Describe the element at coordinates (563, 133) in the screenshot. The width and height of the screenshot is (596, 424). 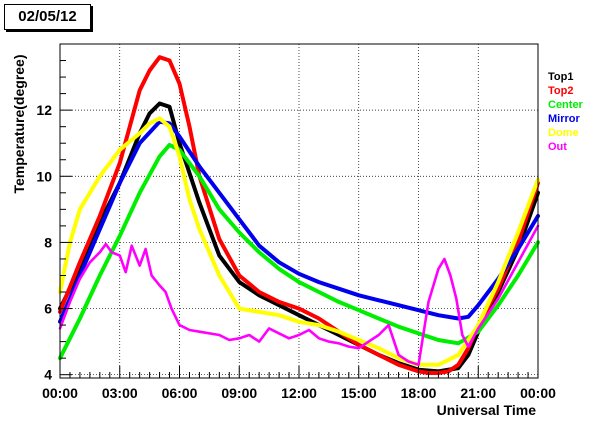
I see `legend-entry-dome: Dome` at that location.